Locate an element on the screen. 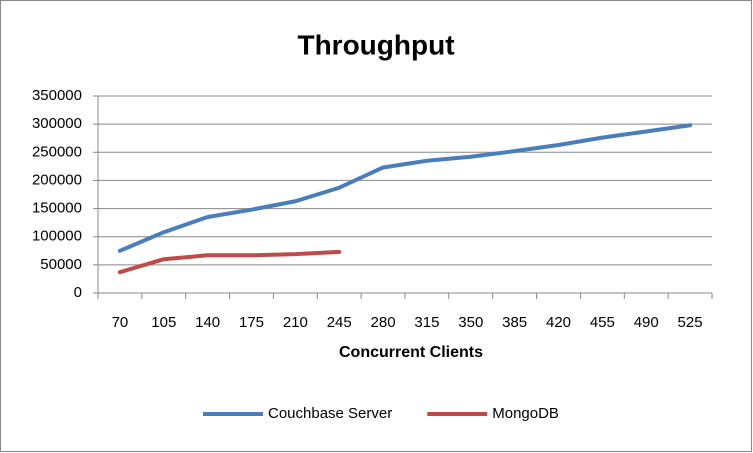  y-tick-label: 50000 is located at coordinates (61, 264).